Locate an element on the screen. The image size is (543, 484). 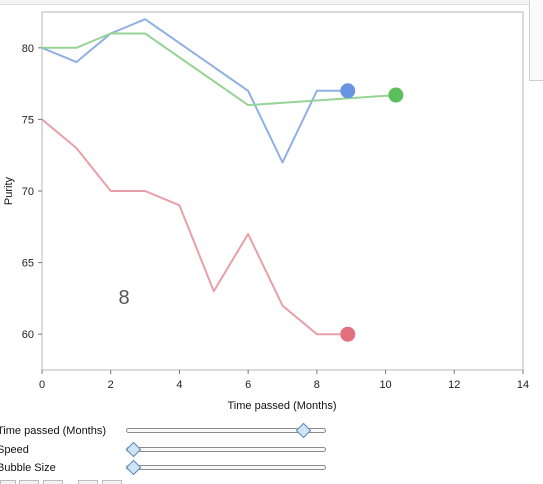
x-tick-label: 0 is located at coordinates (42, 385).